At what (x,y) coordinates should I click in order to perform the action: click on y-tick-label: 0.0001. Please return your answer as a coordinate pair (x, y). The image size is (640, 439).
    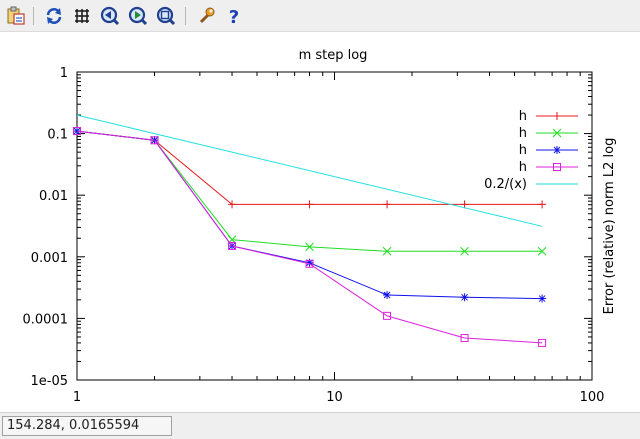
    Looking at the image, I should click on (46, 319).